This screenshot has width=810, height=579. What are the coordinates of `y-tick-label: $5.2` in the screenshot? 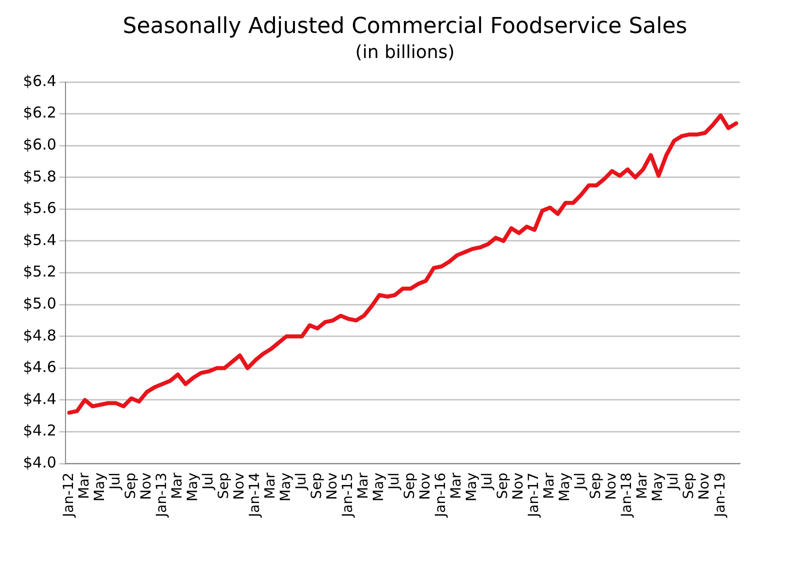 It's located at (39, 271).